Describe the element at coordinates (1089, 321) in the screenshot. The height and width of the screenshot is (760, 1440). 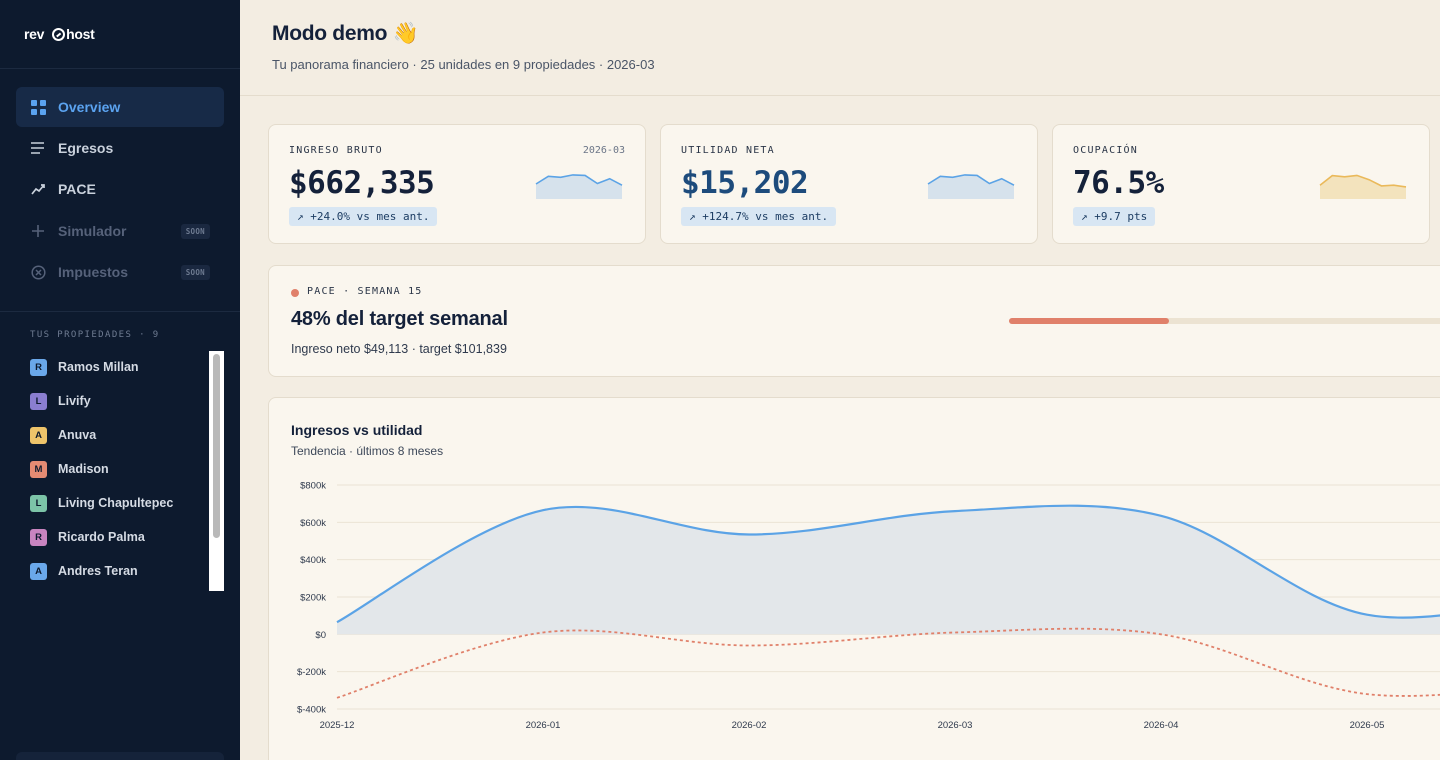
I see `pace-progress-fill` at that location.